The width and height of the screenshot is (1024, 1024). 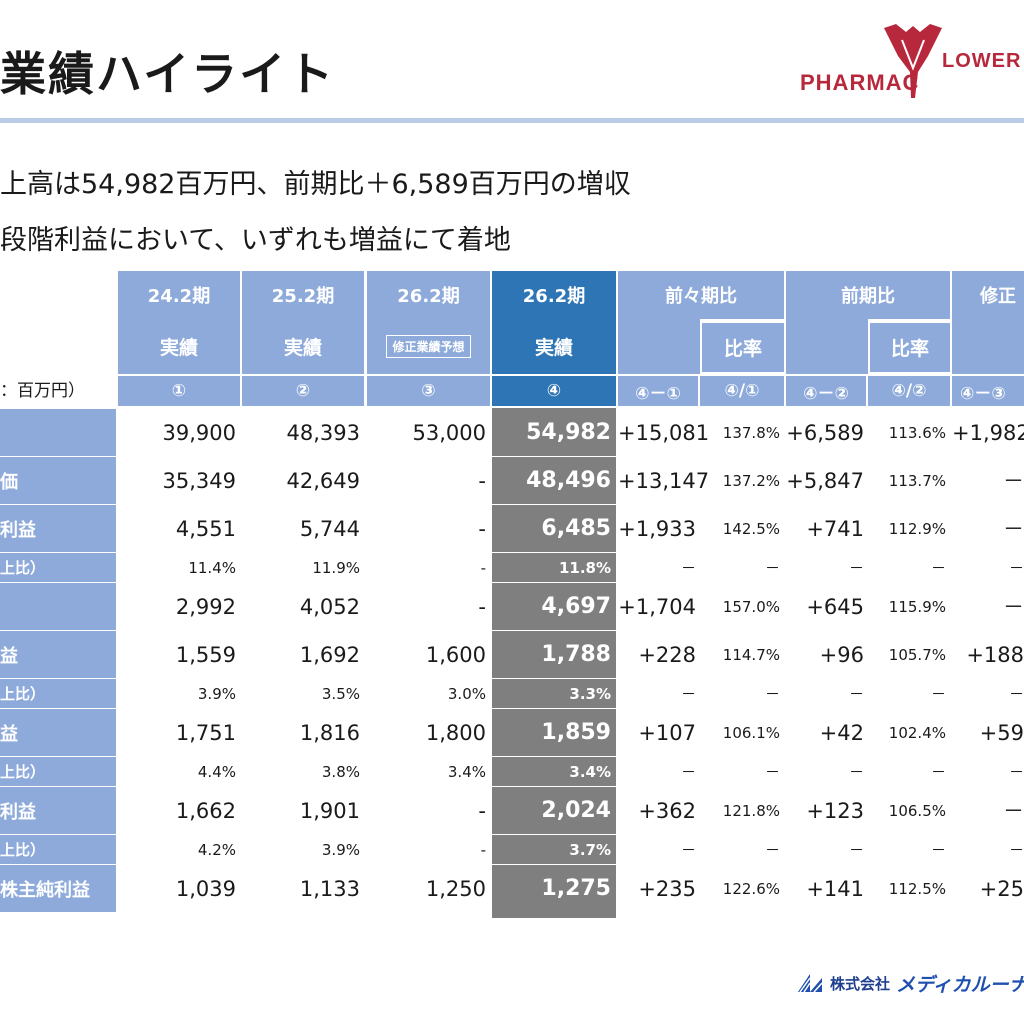 I want to click on table-cell: +362, so click(x=667, y=811).